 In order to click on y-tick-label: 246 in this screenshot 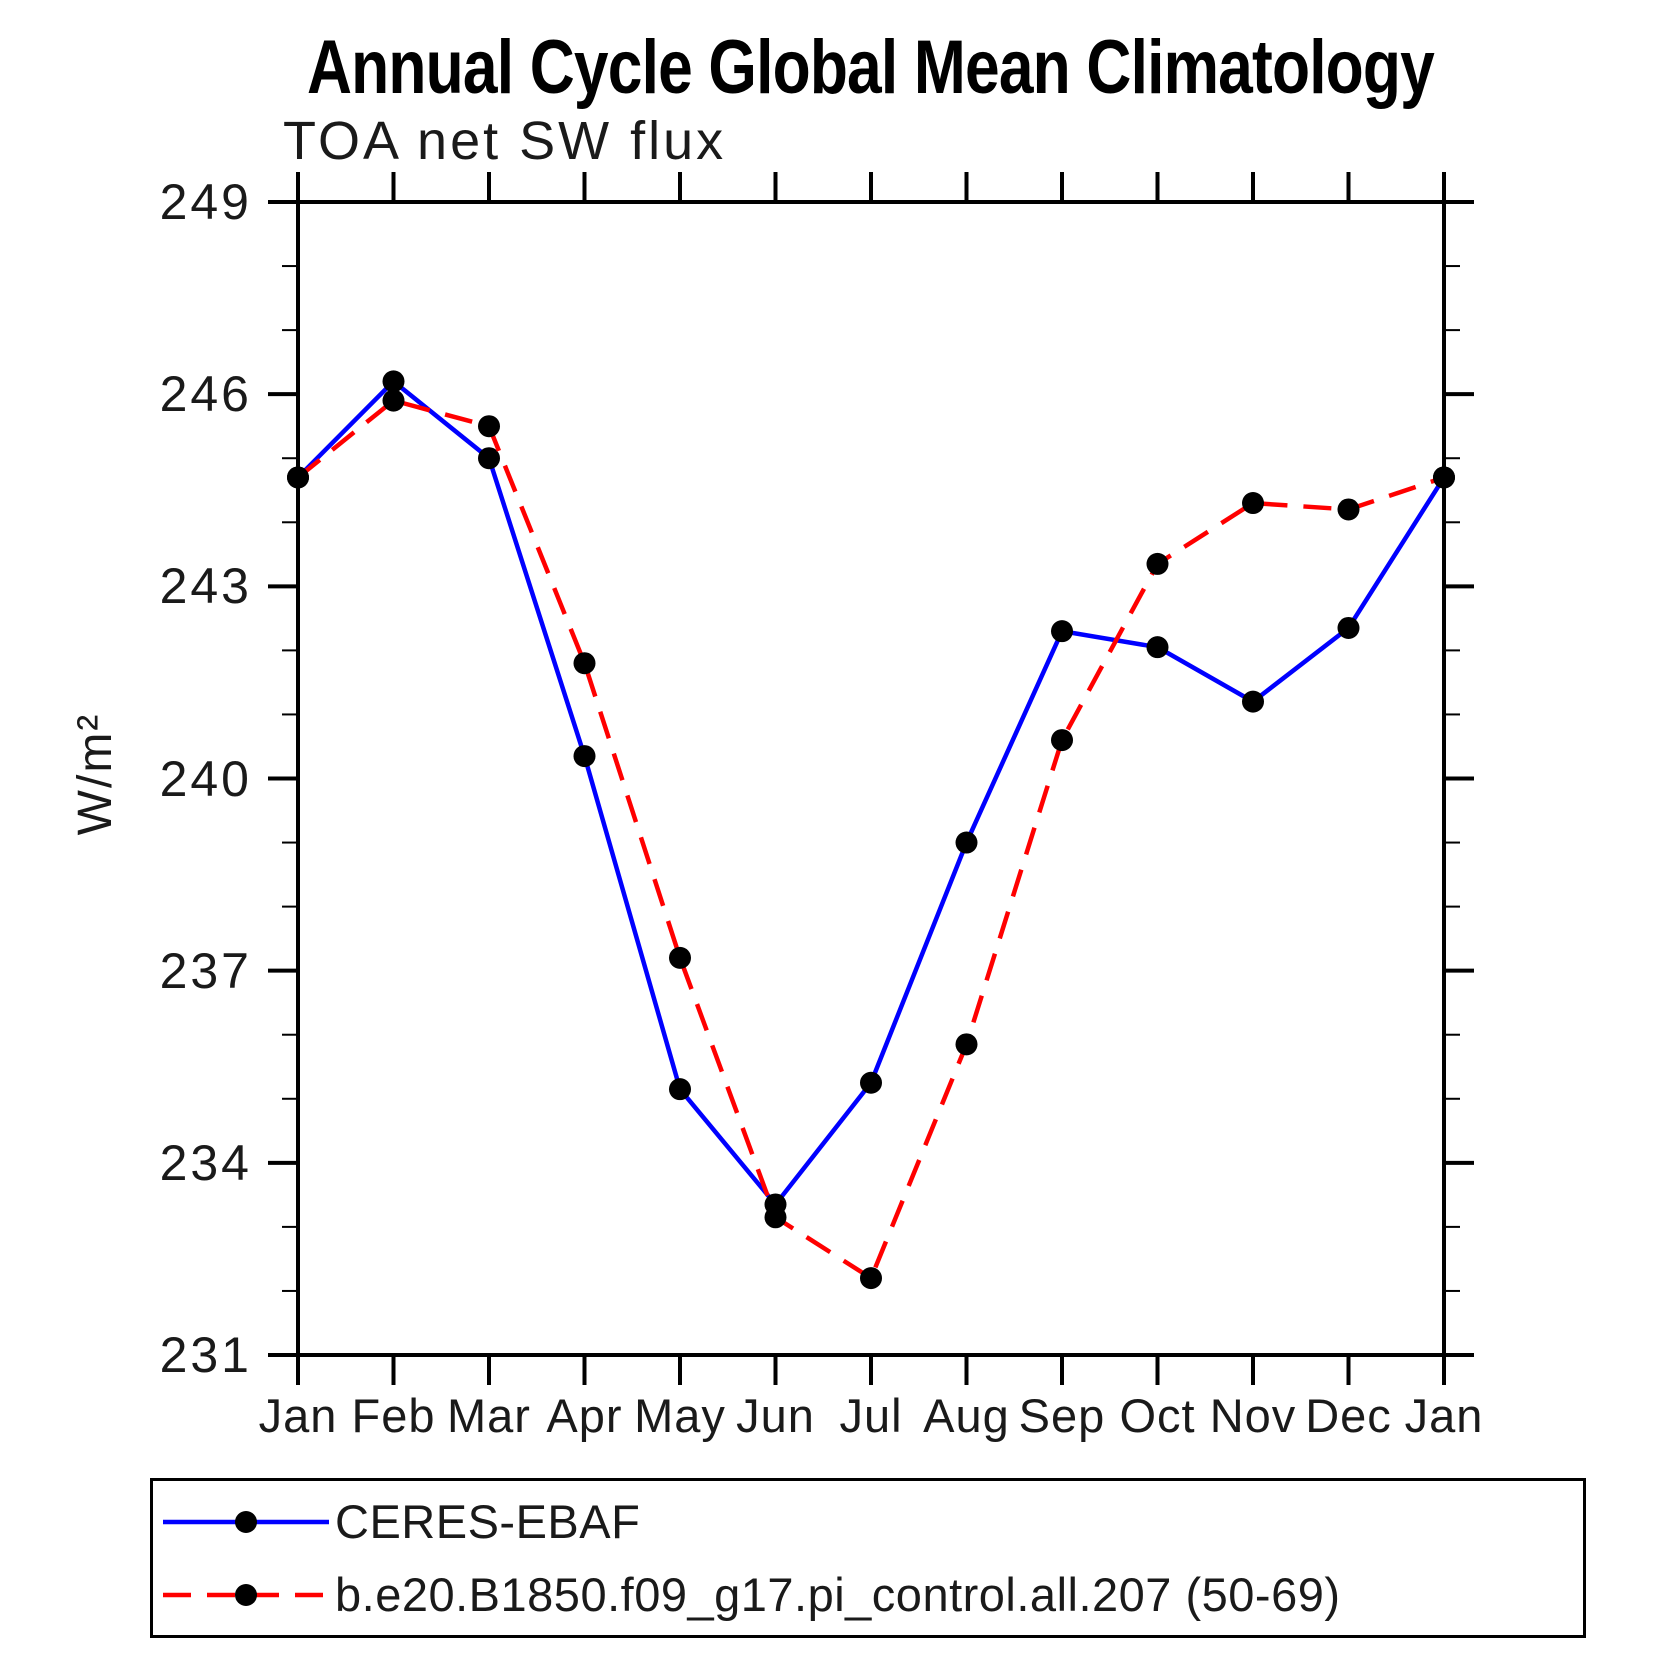, I will do `click(205, 394)`.